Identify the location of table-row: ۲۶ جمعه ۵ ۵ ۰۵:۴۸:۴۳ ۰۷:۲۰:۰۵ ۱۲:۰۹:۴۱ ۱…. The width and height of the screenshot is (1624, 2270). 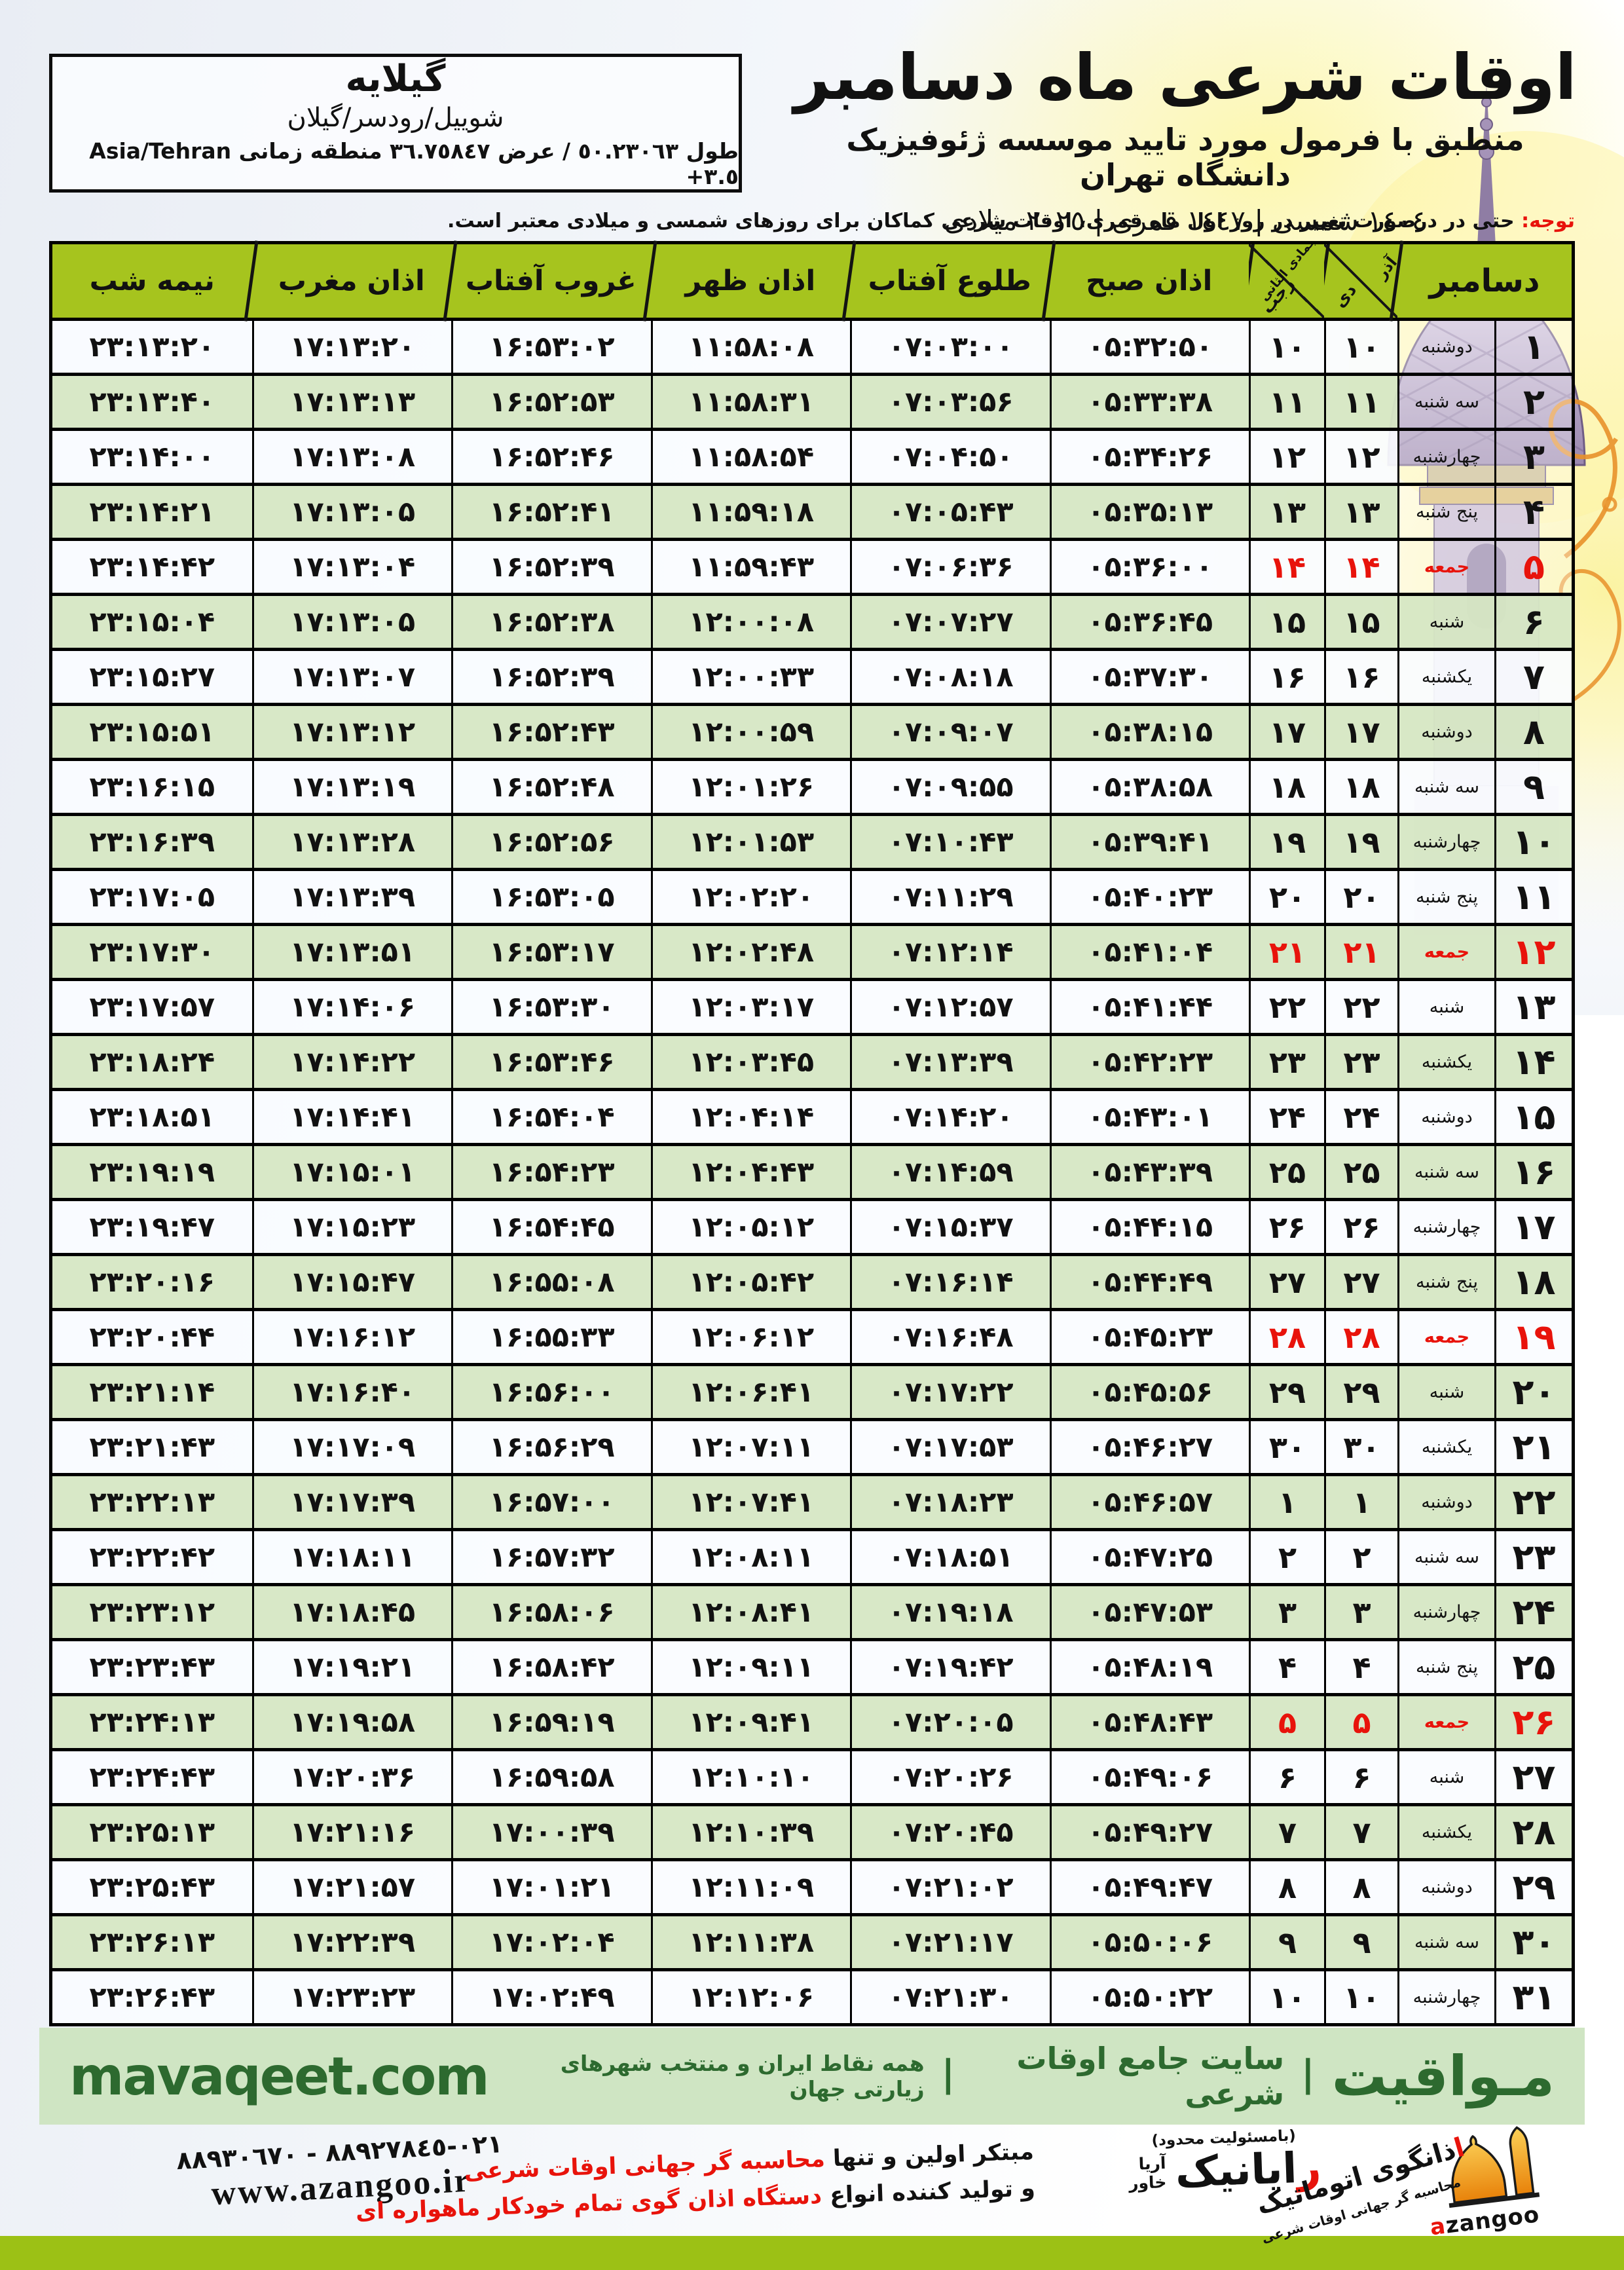
(812, 1720).